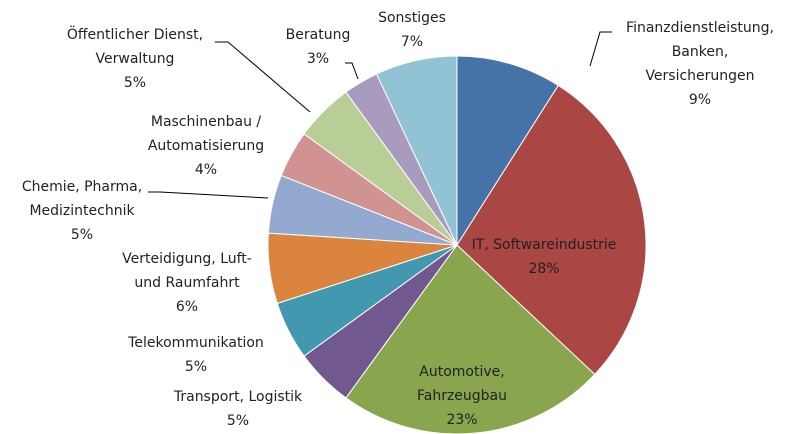 This screenshot has height=434, width=793. Describe the element at coordinates (544, 269) in the screenshot. I see `percent-label: 28%` at that location.